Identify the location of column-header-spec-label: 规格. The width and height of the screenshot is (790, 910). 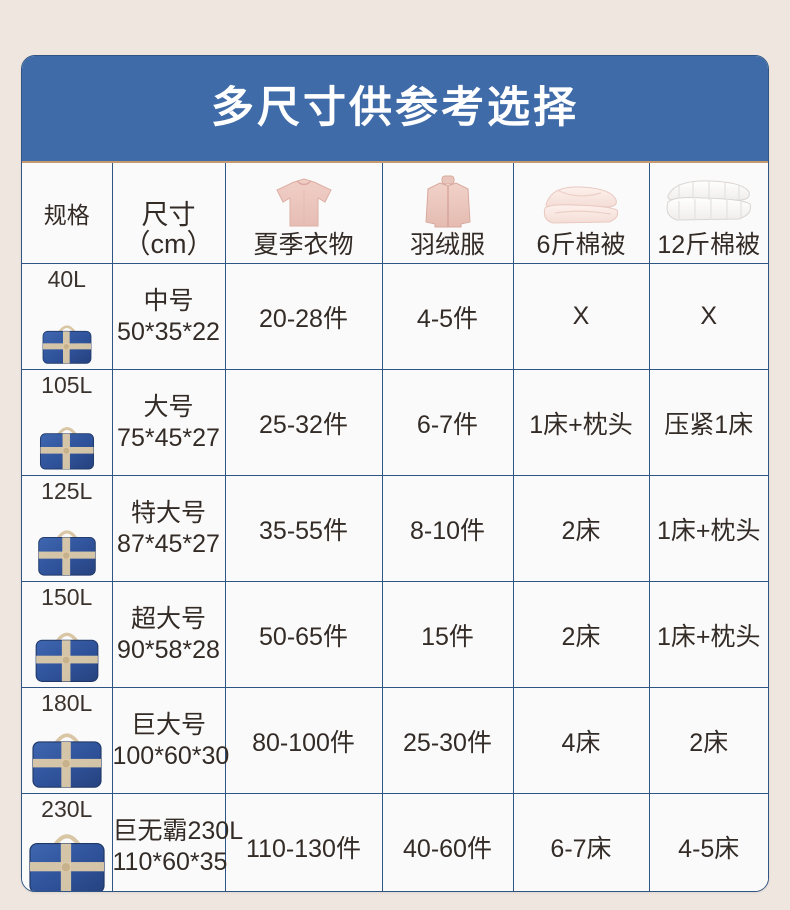
(66, 215).